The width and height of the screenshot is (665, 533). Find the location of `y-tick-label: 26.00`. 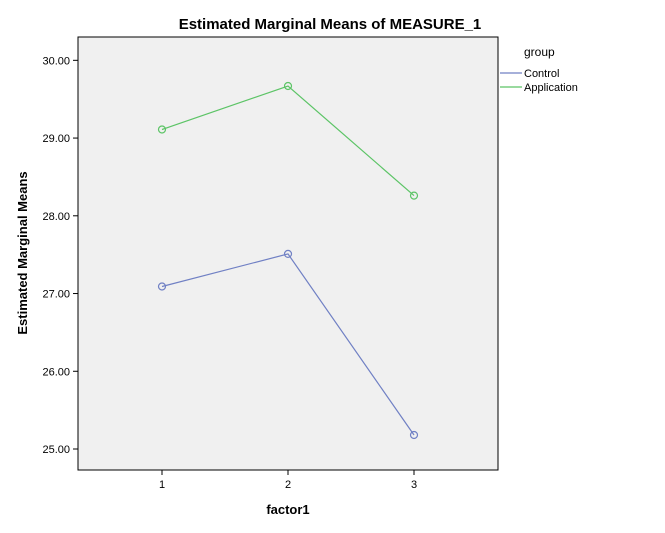

y-tick-label: 26.00 is located at coordinates (56, 372).